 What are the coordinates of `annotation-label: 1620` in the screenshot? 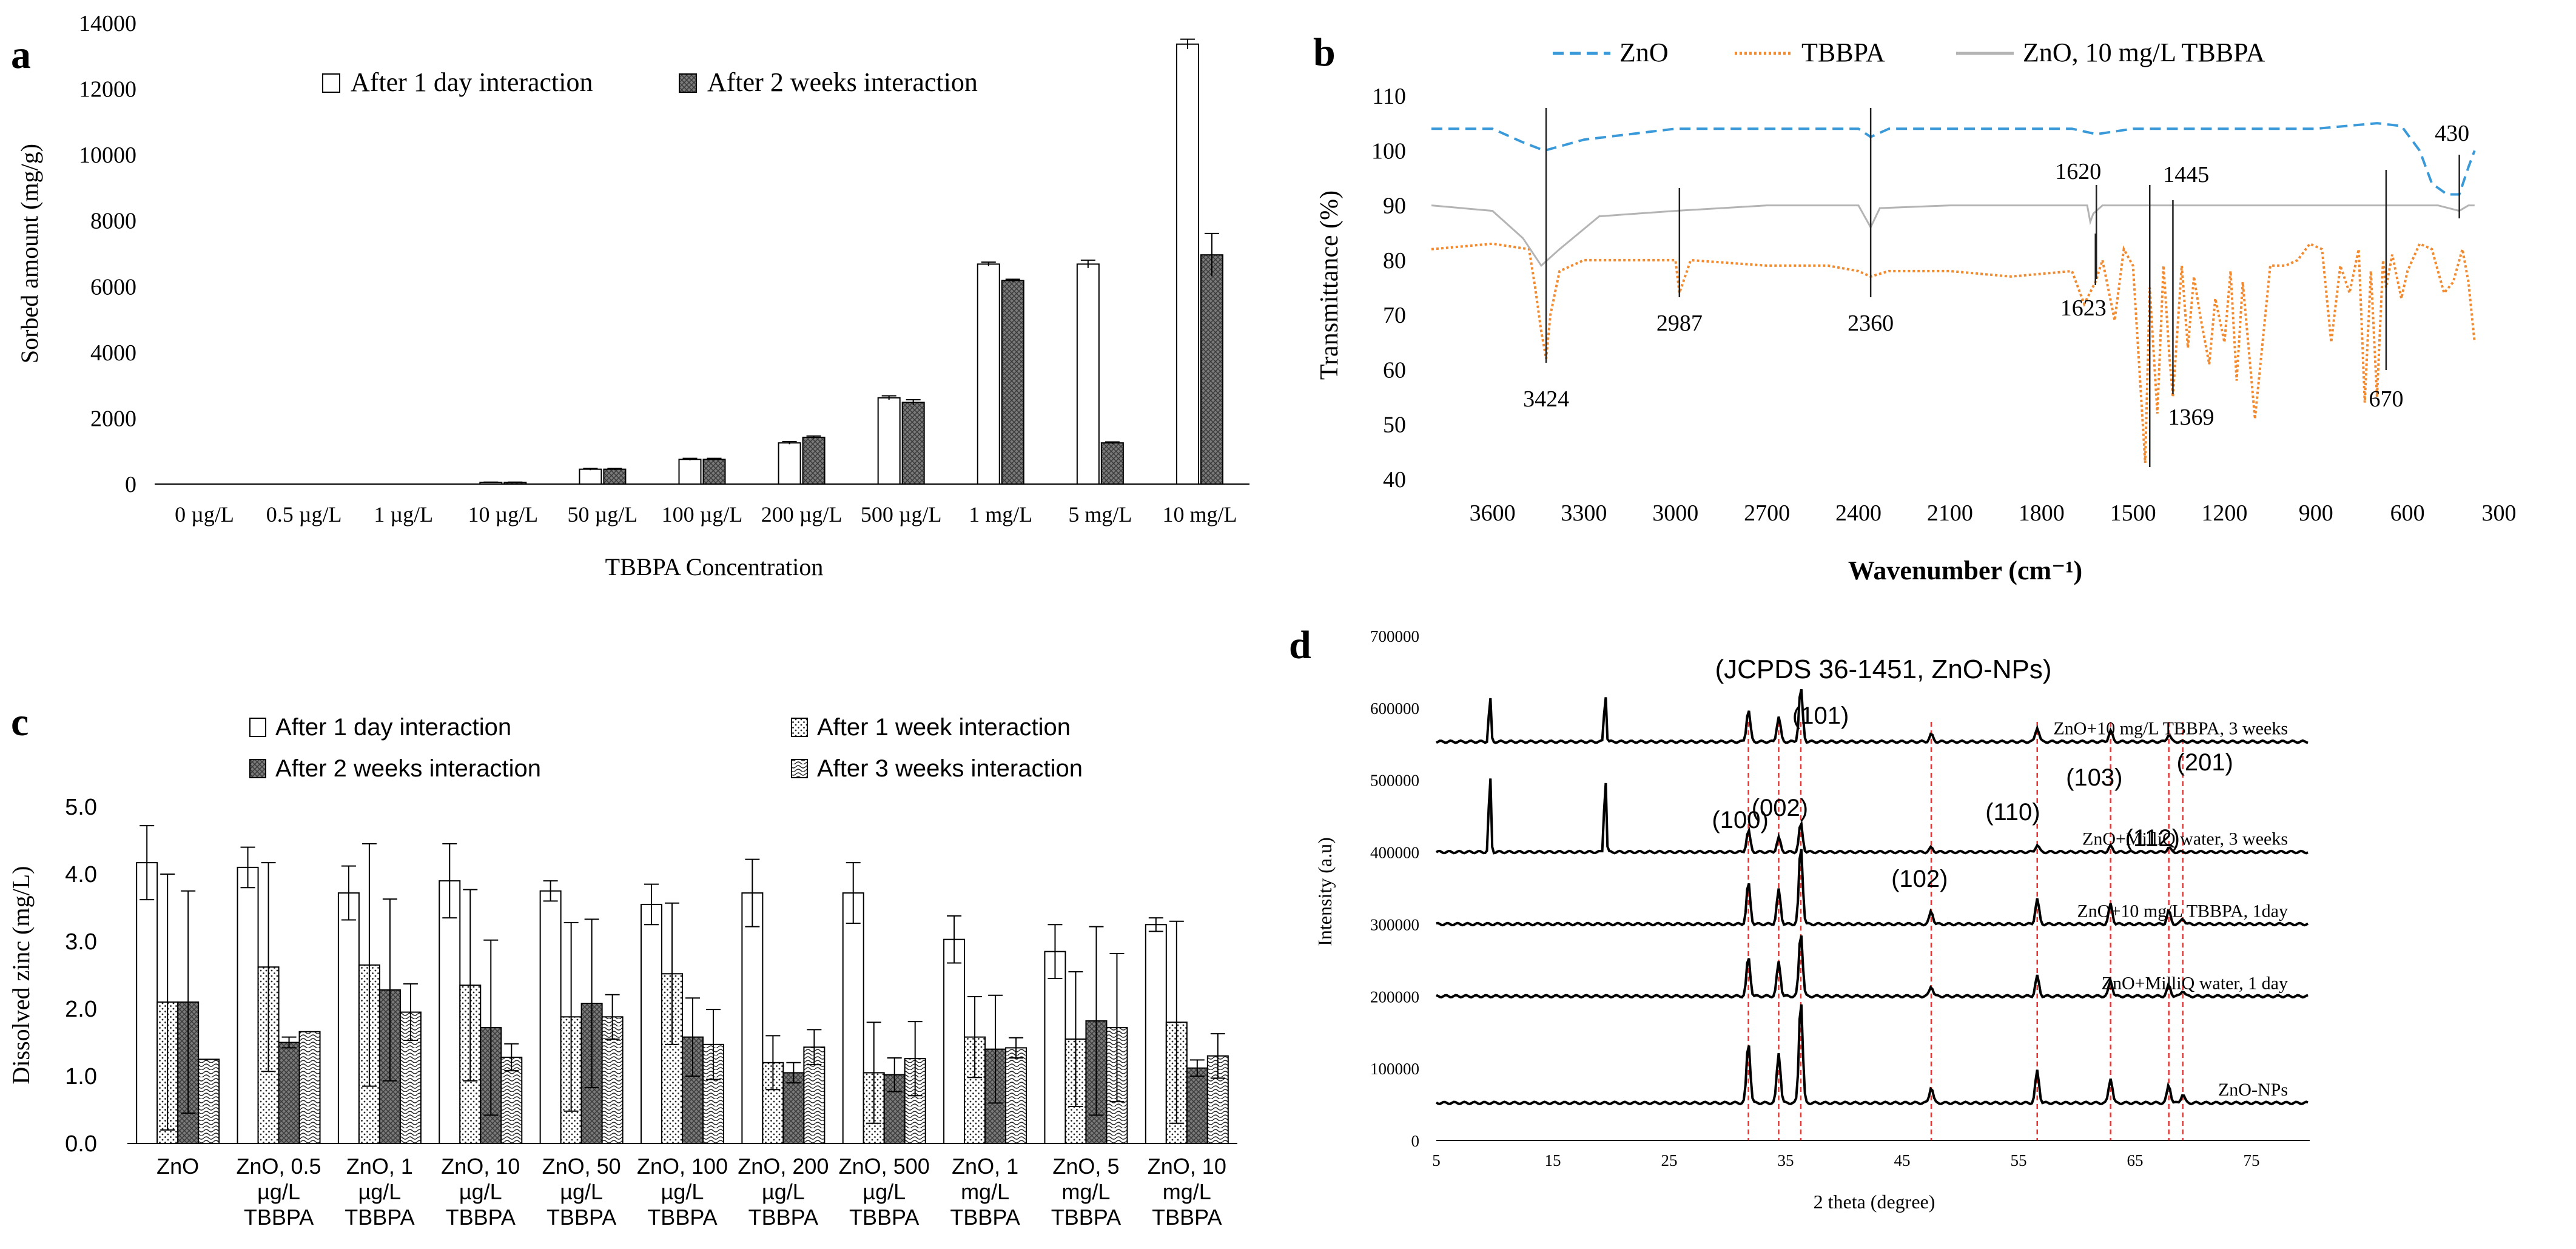 It's located at (2078, 171).